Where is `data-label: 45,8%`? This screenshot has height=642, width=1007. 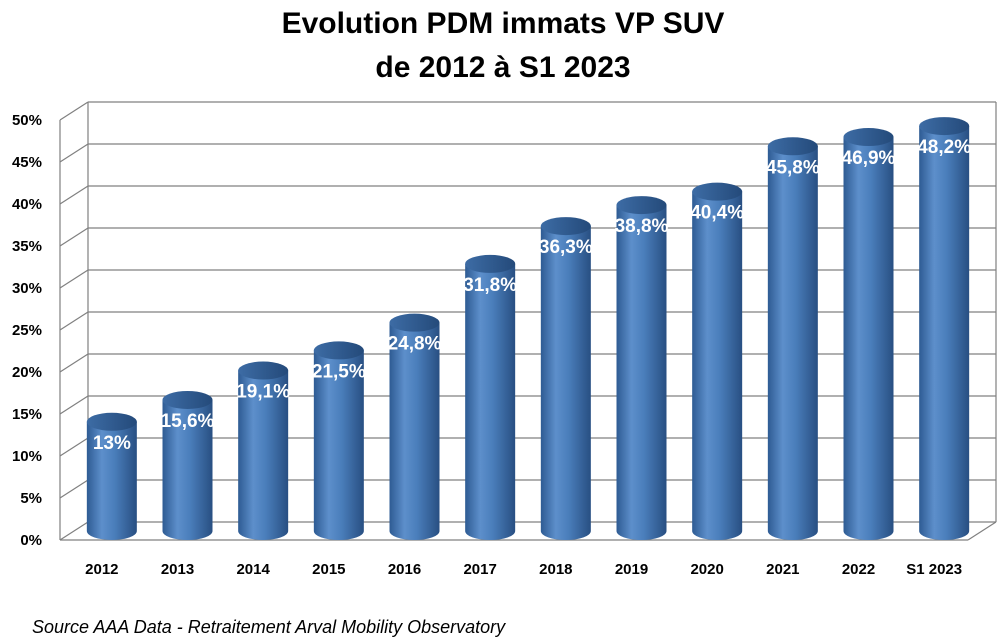 data-label: 45,8% is located at coordinates (793, 167).